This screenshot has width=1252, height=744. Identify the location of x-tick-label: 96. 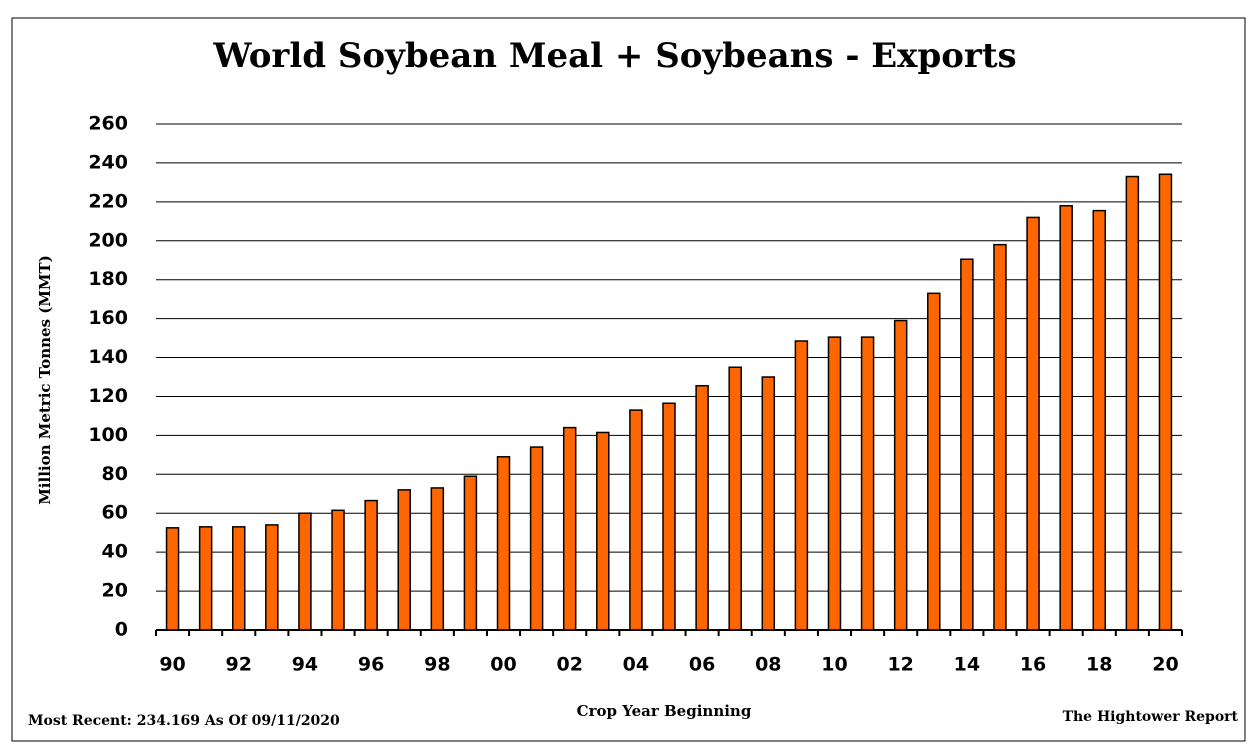
(371, 665).